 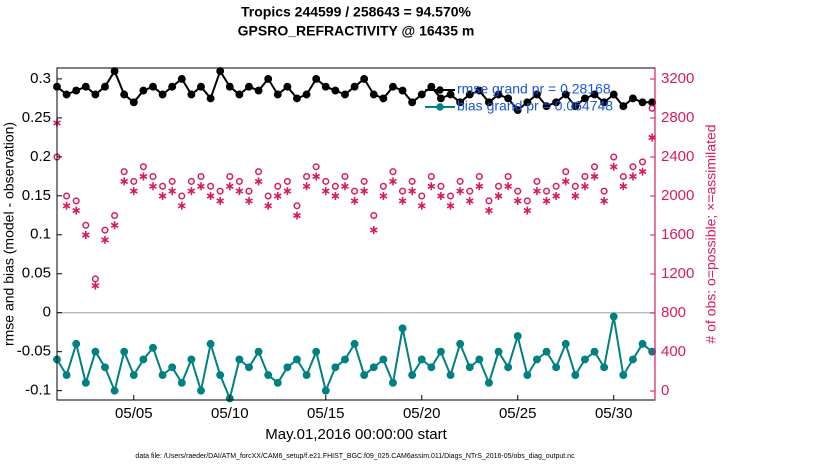 What do you see at coordinates (665, 390) in the screenshot?
I see `y2-tick-label: 0` at bounding box center [665, 390].